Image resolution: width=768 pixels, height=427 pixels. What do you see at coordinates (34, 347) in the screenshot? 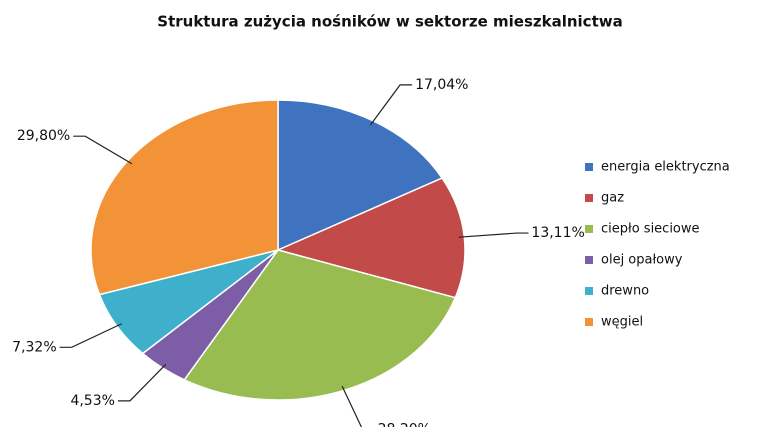
I see `data-label: 7,32%` at bounding box center [34, 347].